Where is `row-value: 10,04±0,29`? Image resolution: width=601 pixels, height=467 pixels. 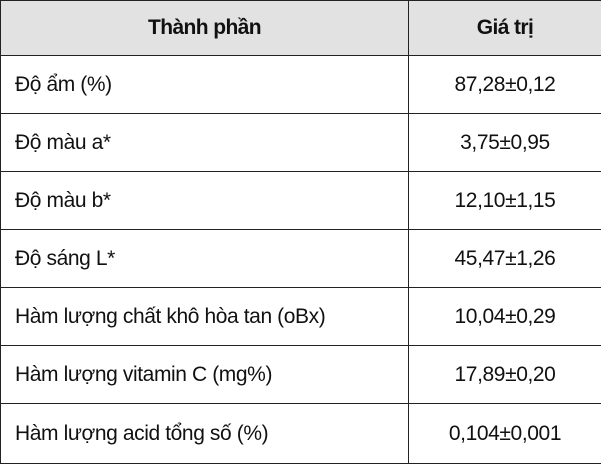
row-value: 10,04±0,29 is located at coordinates (504, 316).